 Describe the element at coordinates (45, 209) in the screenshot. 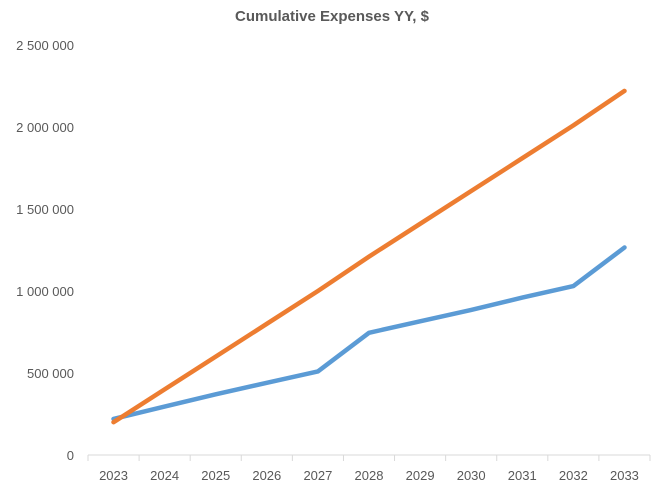

I see `y-tick-label: 1 500 000` at that location.